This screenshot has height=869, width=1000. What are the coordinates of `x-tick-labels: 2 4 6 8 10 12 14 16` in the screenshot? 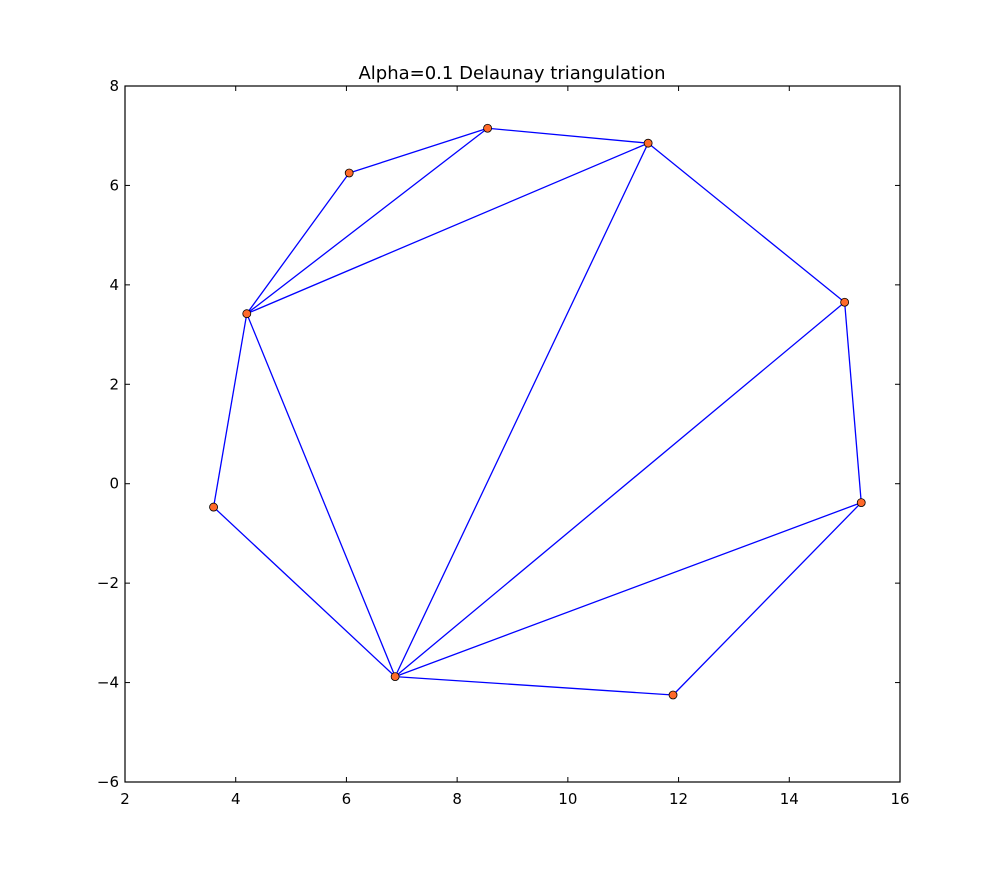 It's located at (514, 799).